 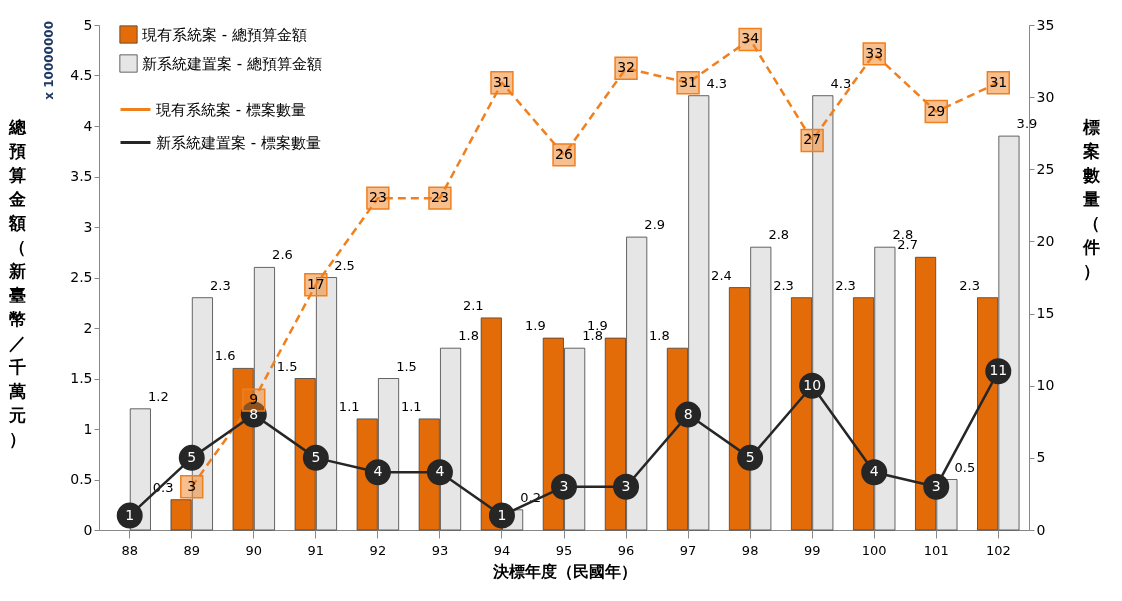 What do you see at coordinates (874, 52) in the screenshot?
I see `data-label: 33` at bounding box center [874, 52].